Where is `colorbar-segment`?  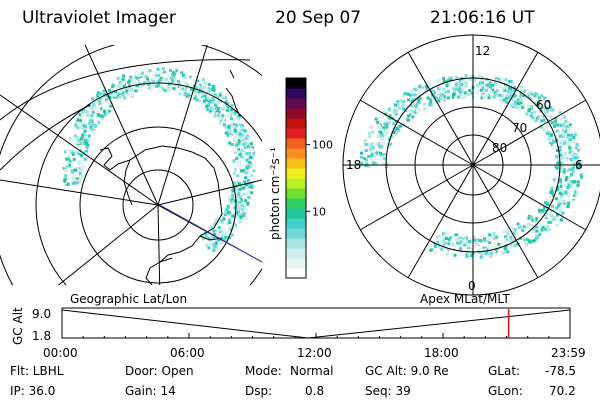 colorbar-segment is located at coordinates (296, 163).